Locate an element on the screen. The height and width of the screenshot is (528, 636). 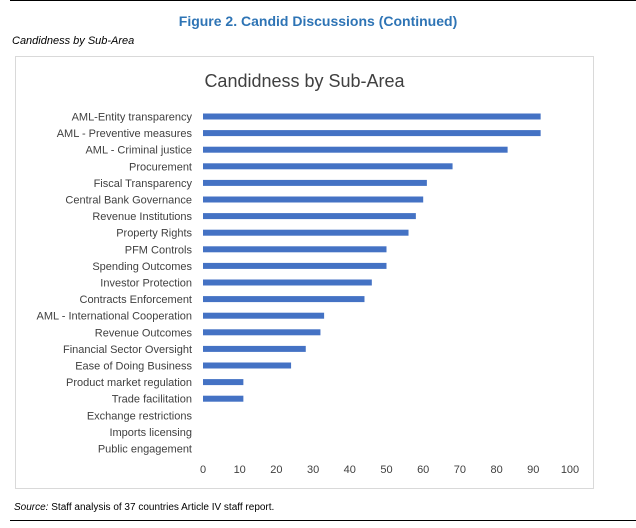
x-tick-label: 70 is located at coordinates (460, 470).